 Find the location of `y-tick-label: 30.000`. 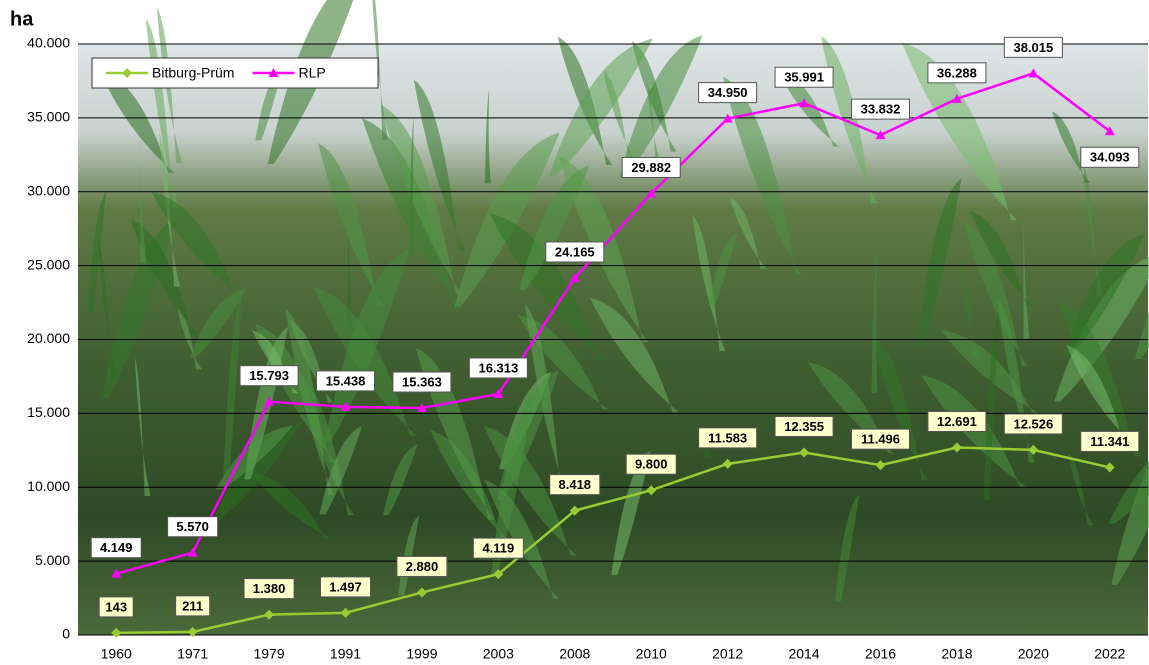

y-tick-label: 30.000 is located at coordinates (48, 190).